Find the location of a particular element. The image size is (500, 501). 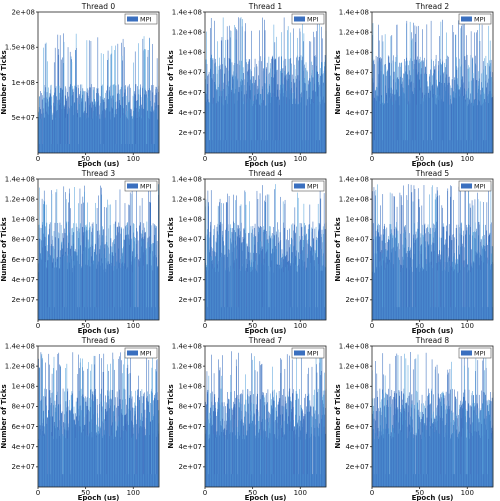

x-tick-label: 0 is located at coordinates (205, 326).